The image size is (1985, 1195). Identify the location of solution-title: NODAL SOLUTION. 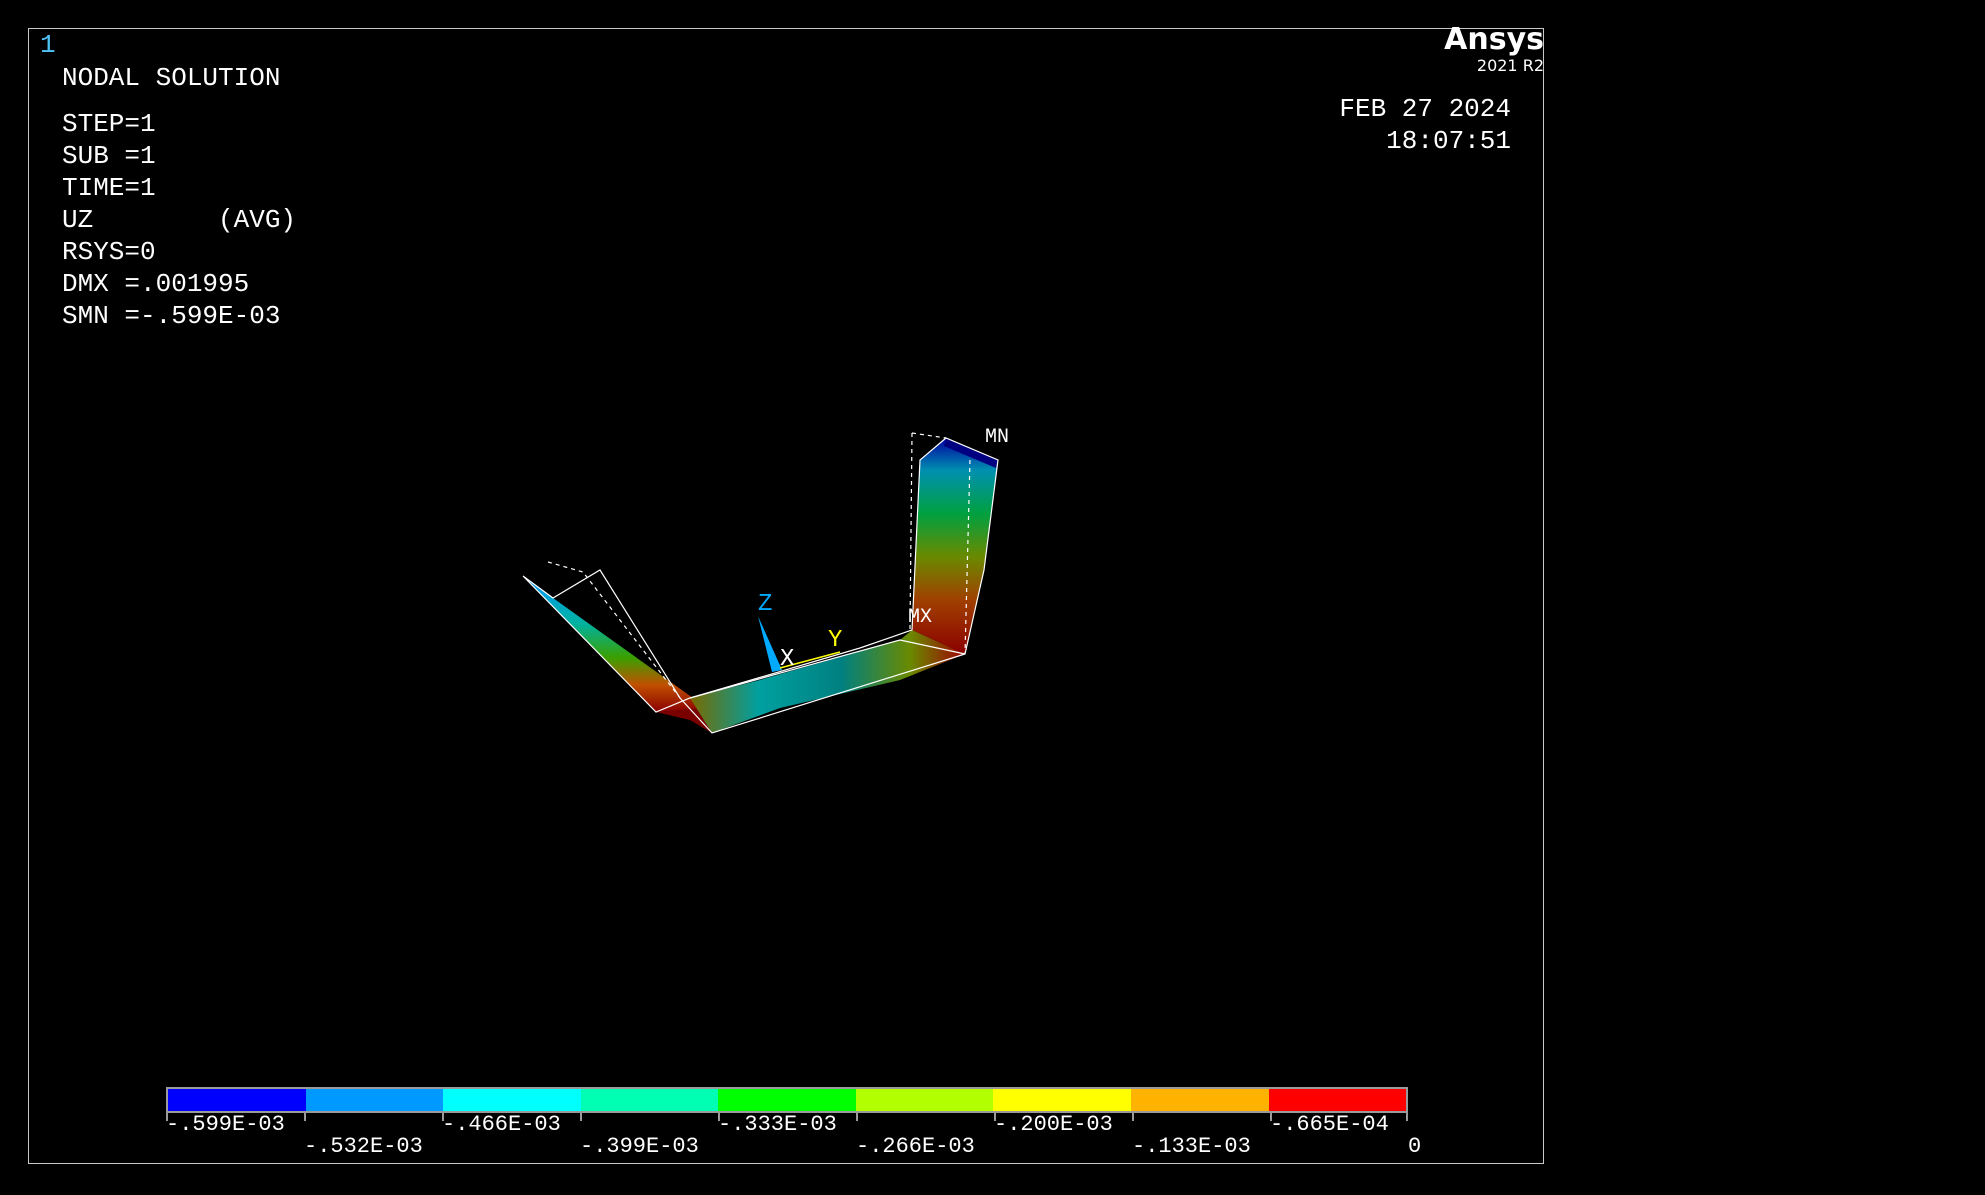
(171, 78).